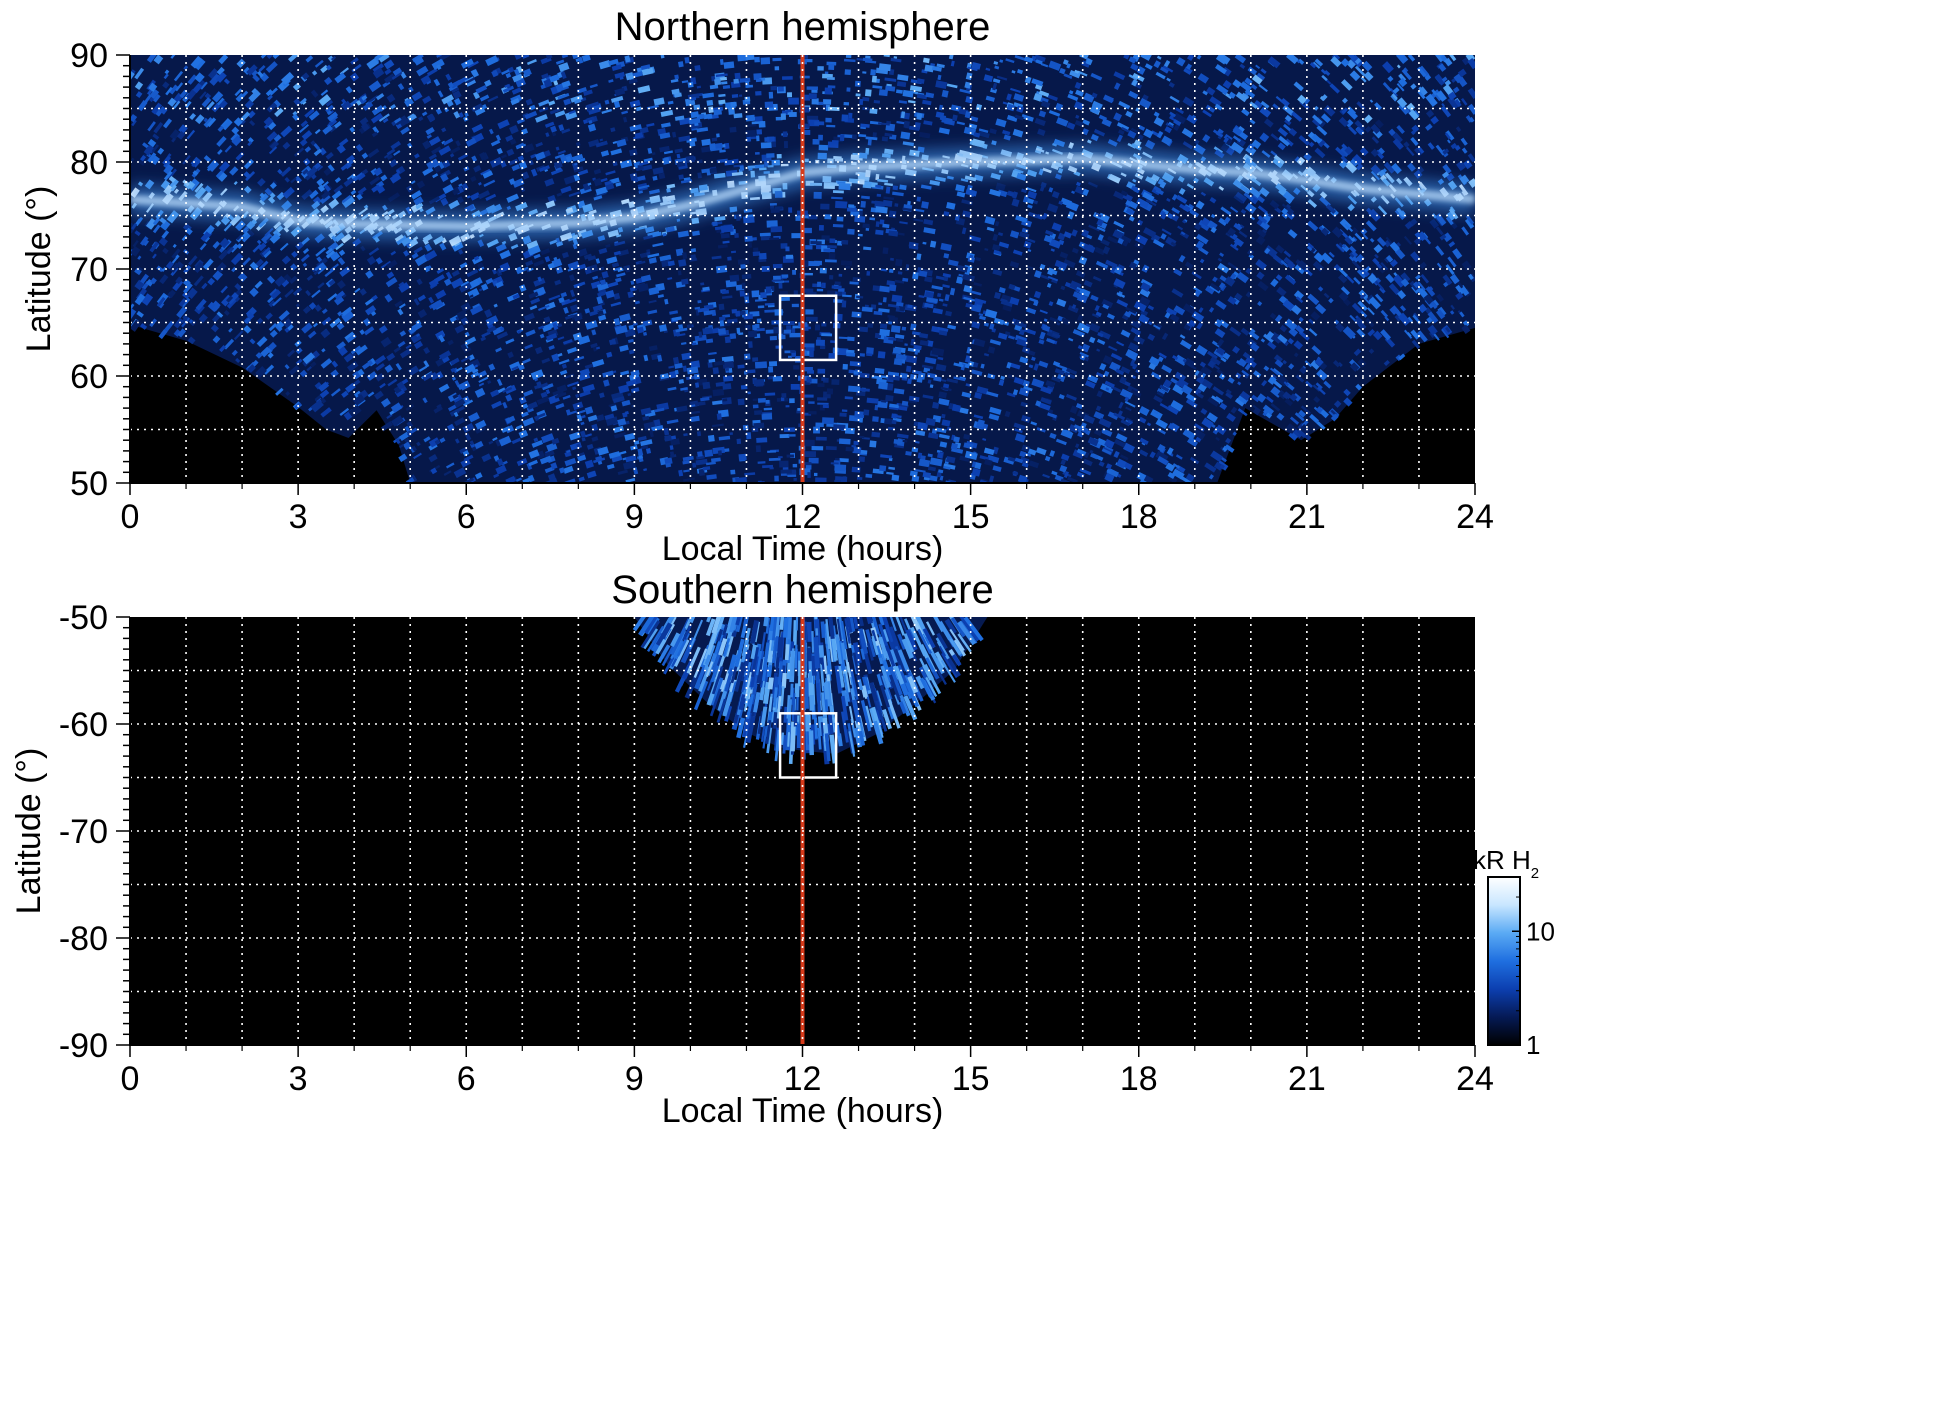  What do you see at coordinates (89, 270) in the screenshot?
I see `y-tick-label: 70` at bounding box center [89, 270].